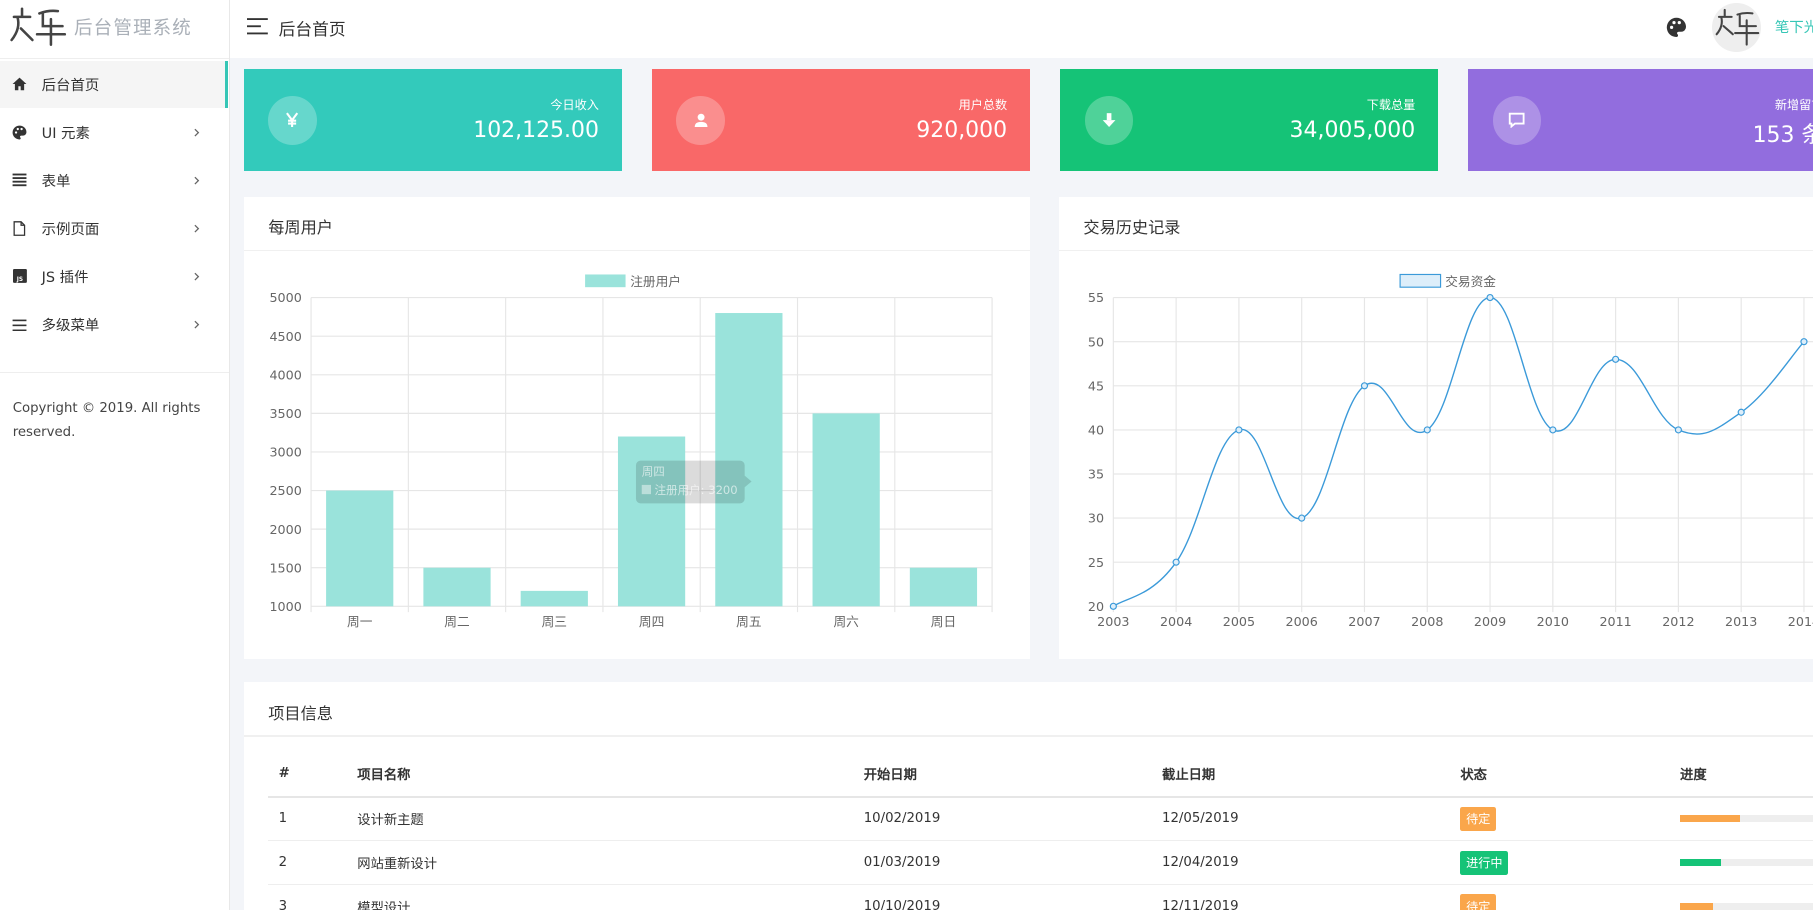  Describe the element at coordinates (1420, 280) in the screenshot. I see `legend-swatch` at that location.